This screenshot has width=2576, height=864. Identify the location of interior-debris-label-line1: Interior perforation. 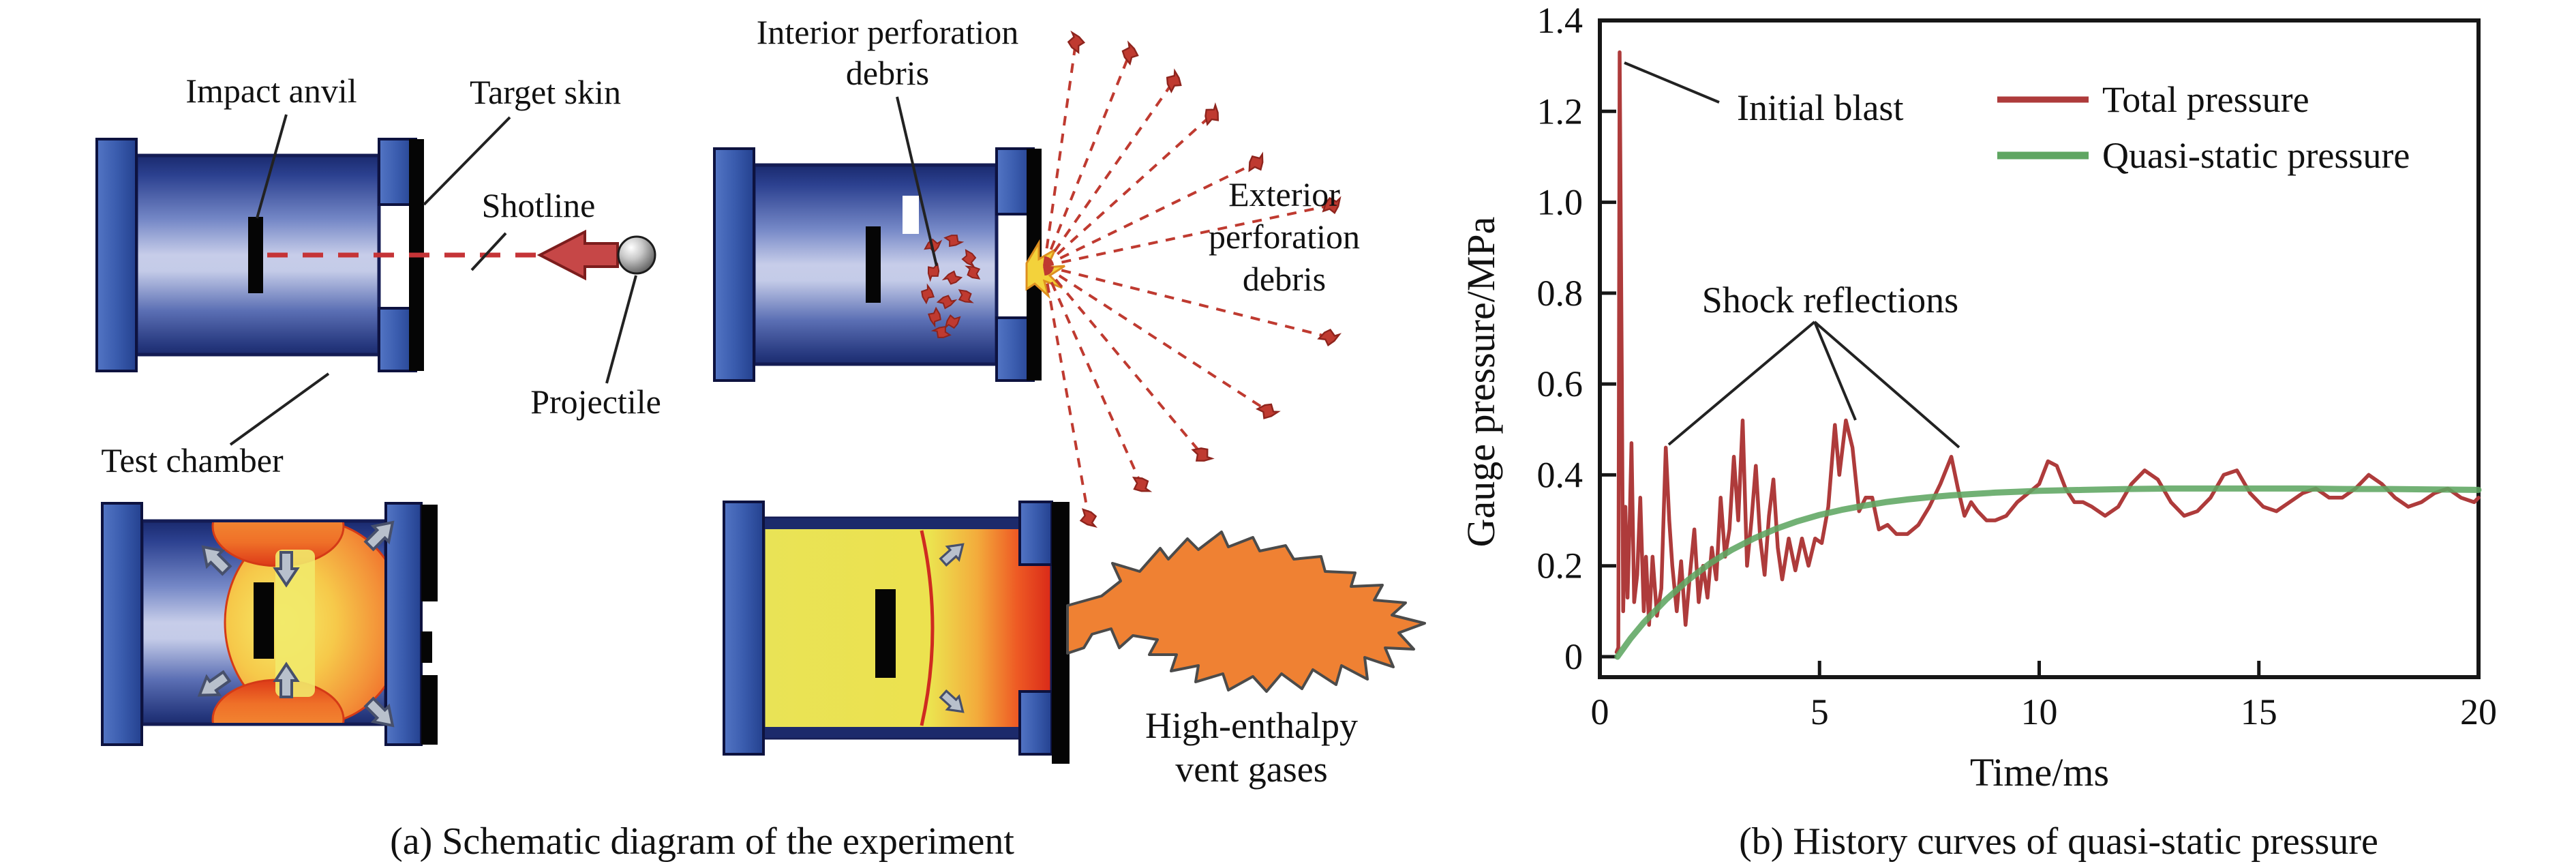
(888, 32).